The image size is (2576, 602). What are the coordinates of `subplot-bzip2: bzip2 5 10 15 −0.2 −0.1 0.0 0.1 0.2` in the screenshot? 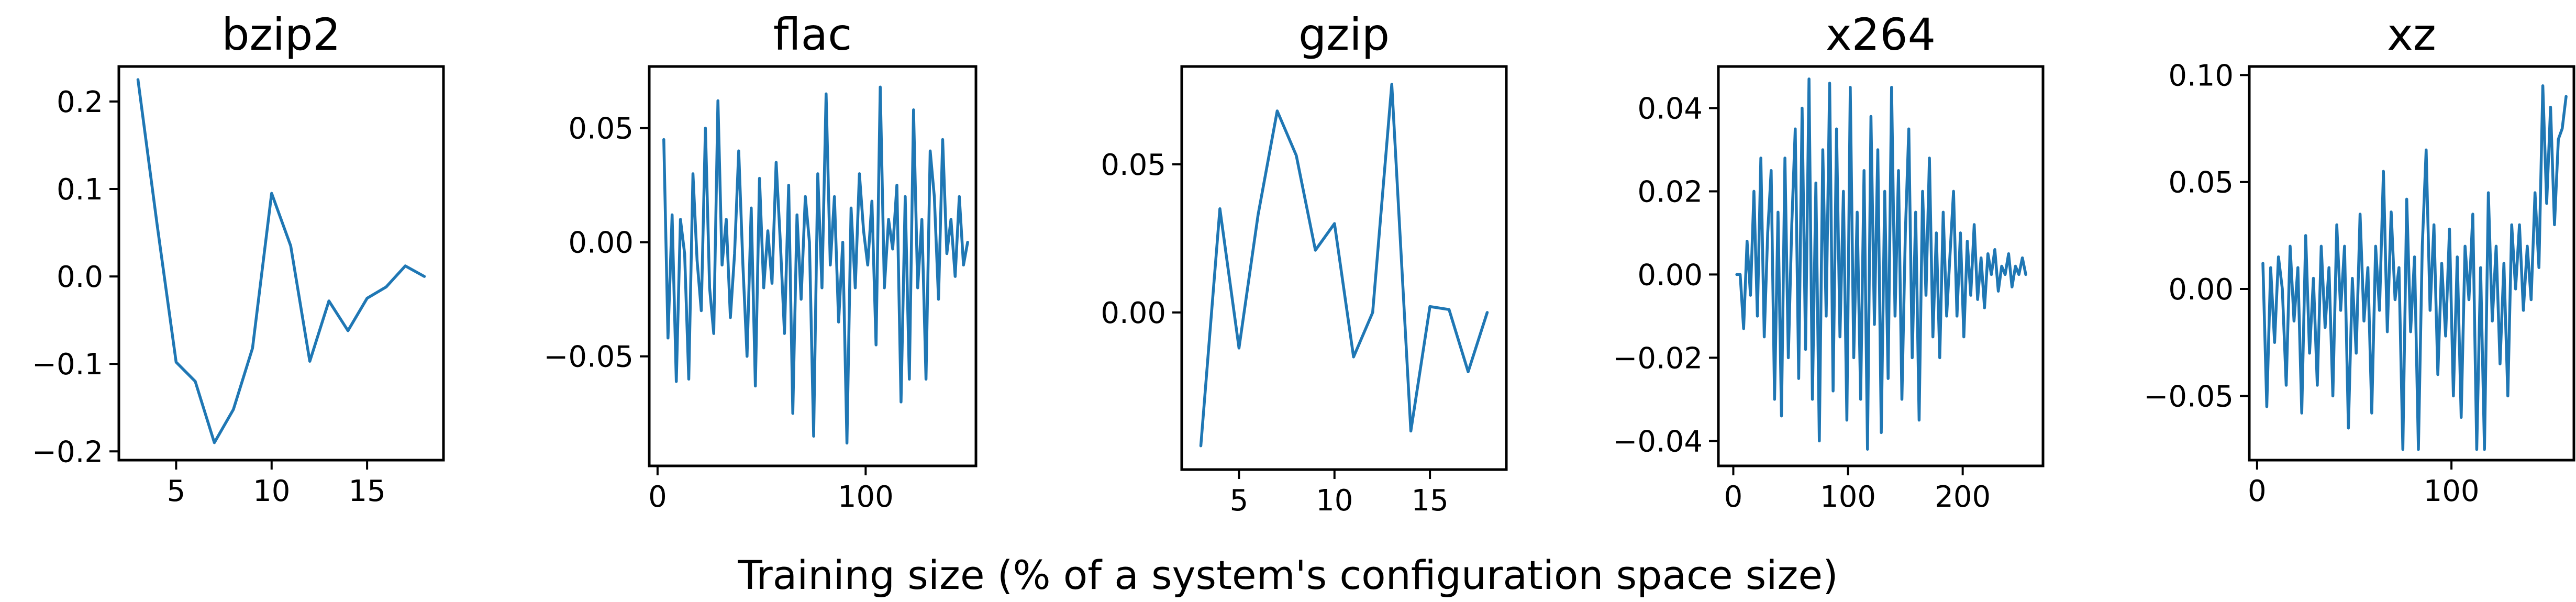 It's located at (238, 258).